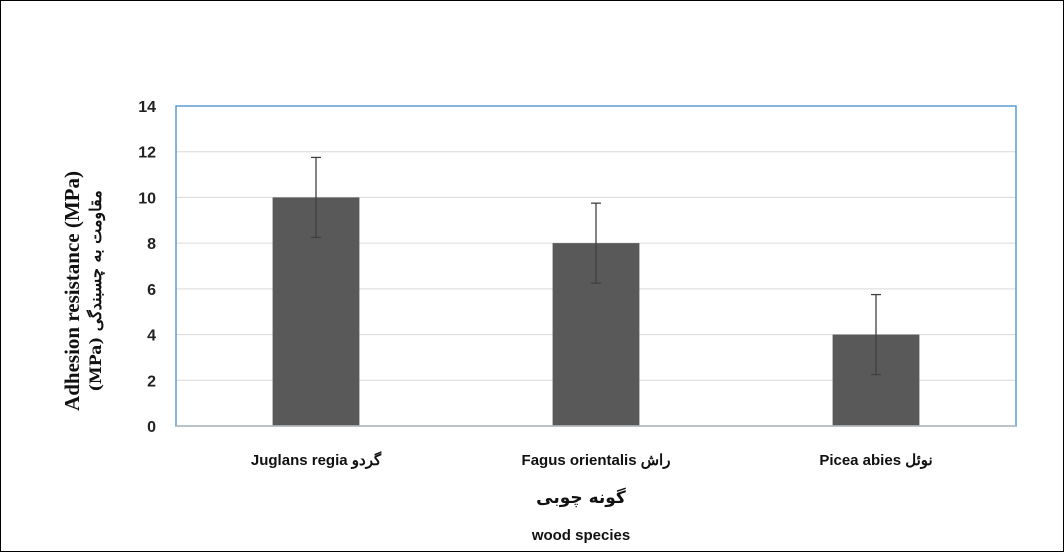  What do you see at coordinates (96, 290) in the screenshot?
I see `y-axis-title-persian: مقاومت به چسبندگی (MPa)` at bounding box center [96, 290].